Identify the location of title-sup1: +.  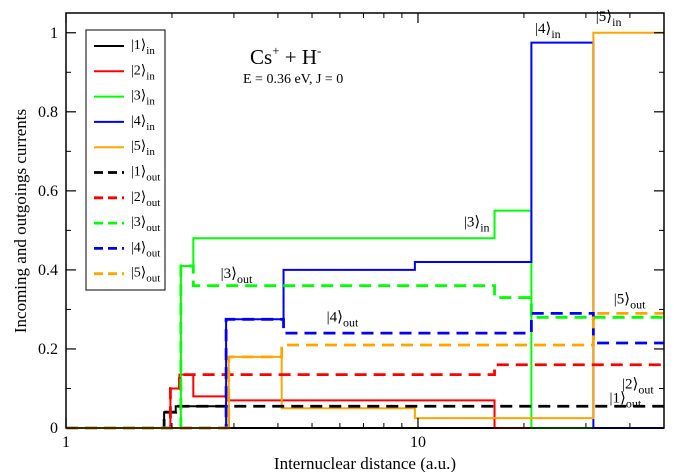
(275, 50).